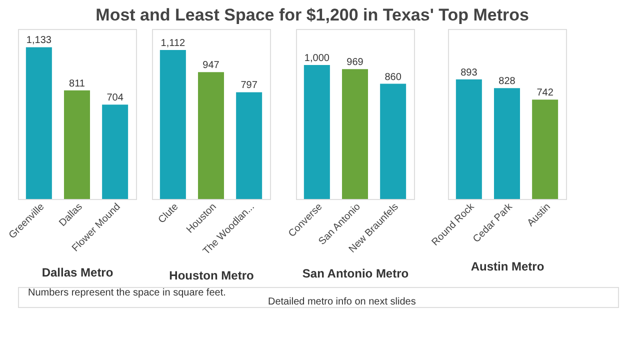  I want to click on data-label: 828, so click(507, 82).